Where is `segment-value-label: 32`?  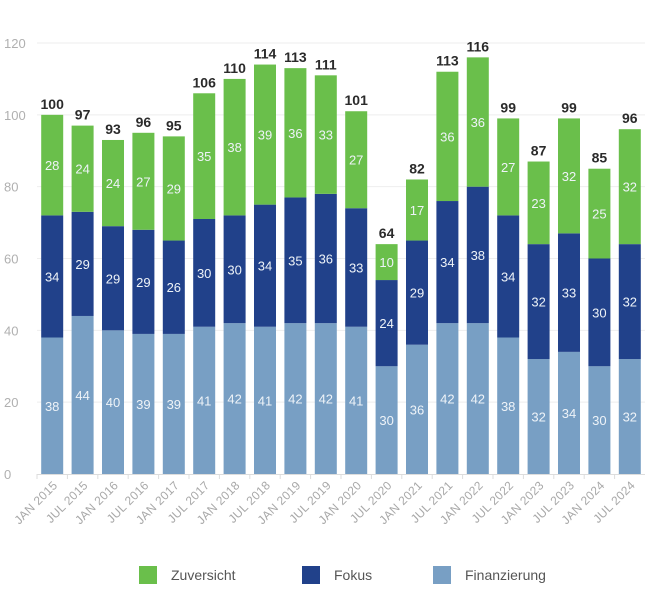
segment-value-label: 32 is located at coordinates (630, 187).